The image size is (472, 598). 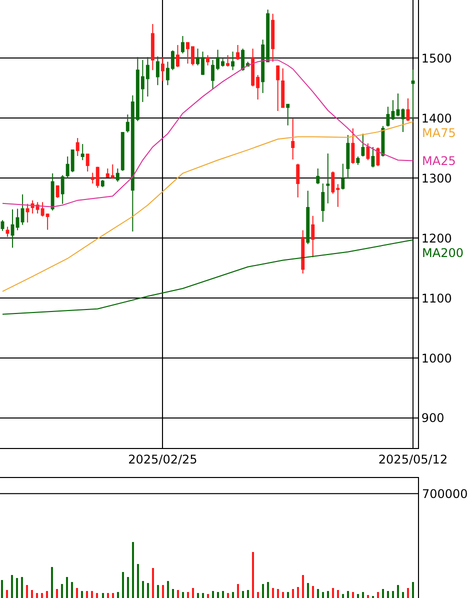 What do you see at coordinates (439, 161) in the screenshot?
I see `series-label: MA25` at bounding box center [439, 161].